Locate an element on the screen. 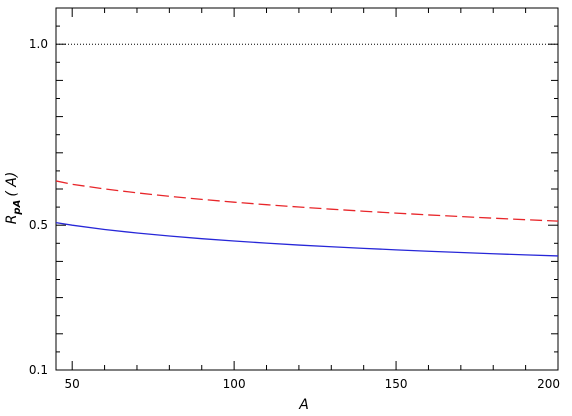 The width and height of the screenshot is (572, 416). svg-text:RpA( A): RpA ( A) is located at coordinates (13, 198).